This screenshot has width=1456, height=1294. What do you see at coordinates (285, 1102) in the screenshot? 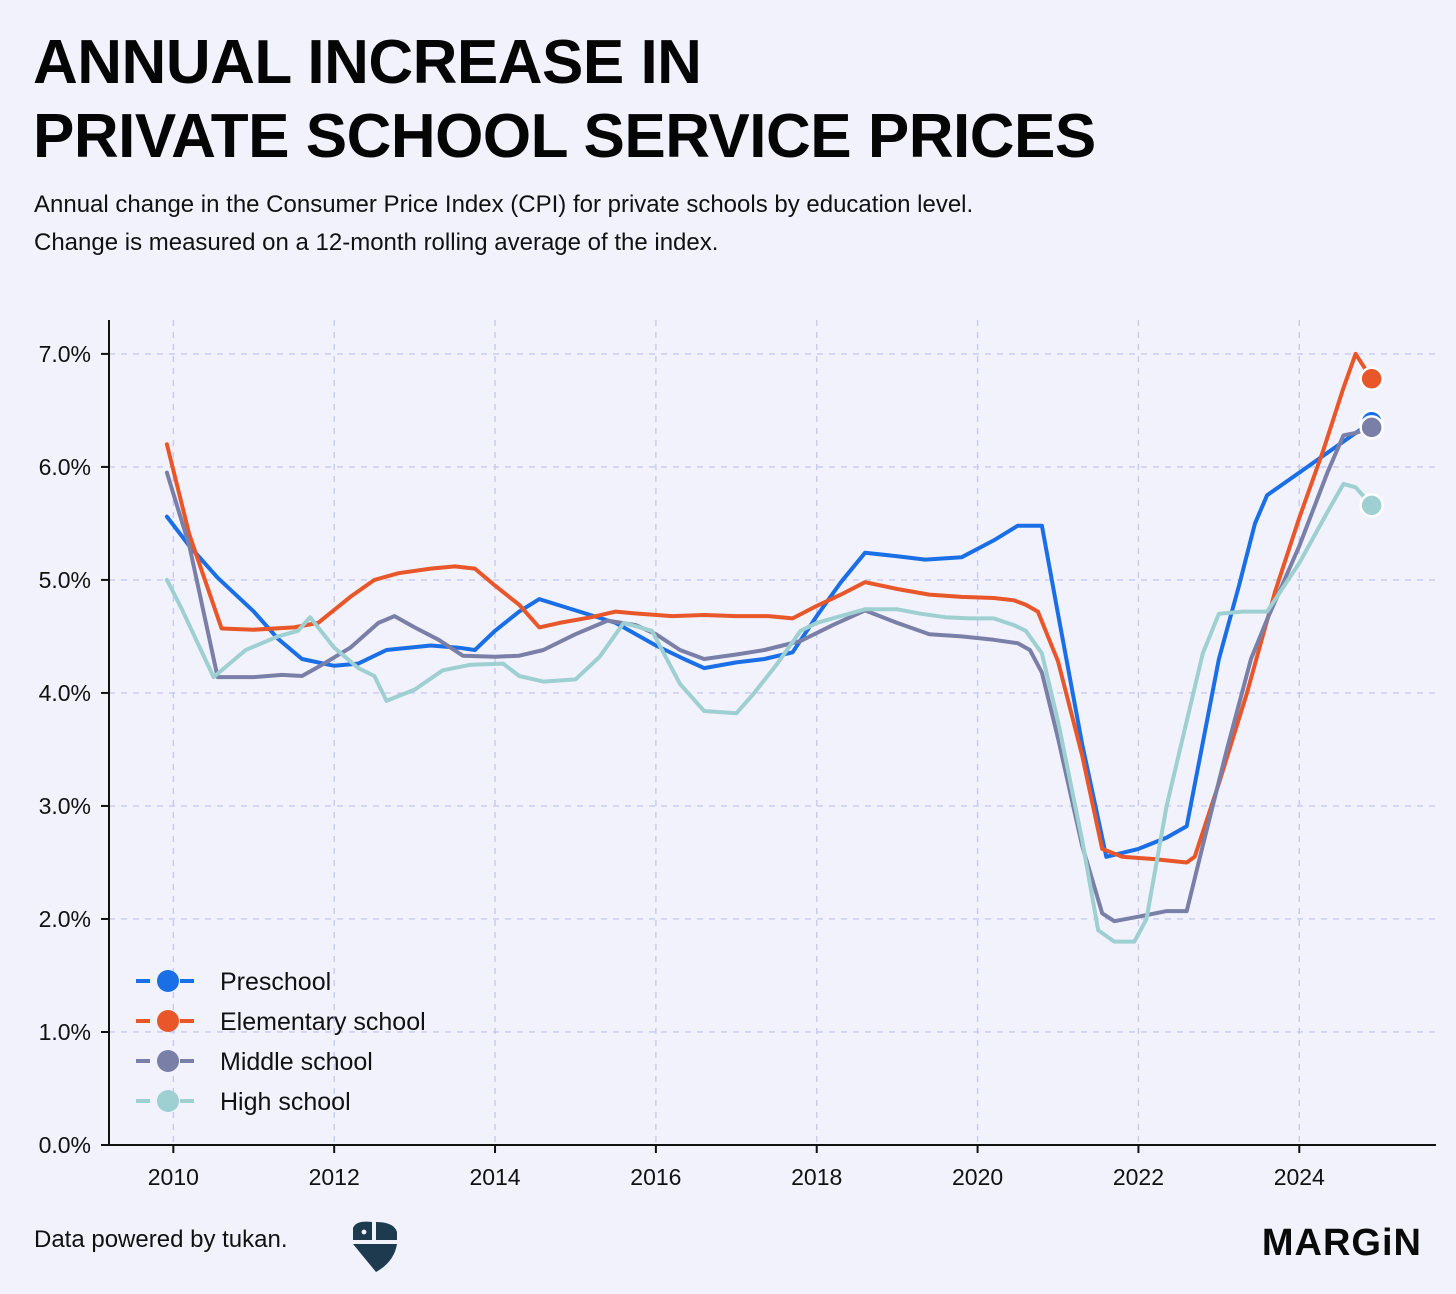
I see `legend-label: High school` at bounding box center [285, 1102].